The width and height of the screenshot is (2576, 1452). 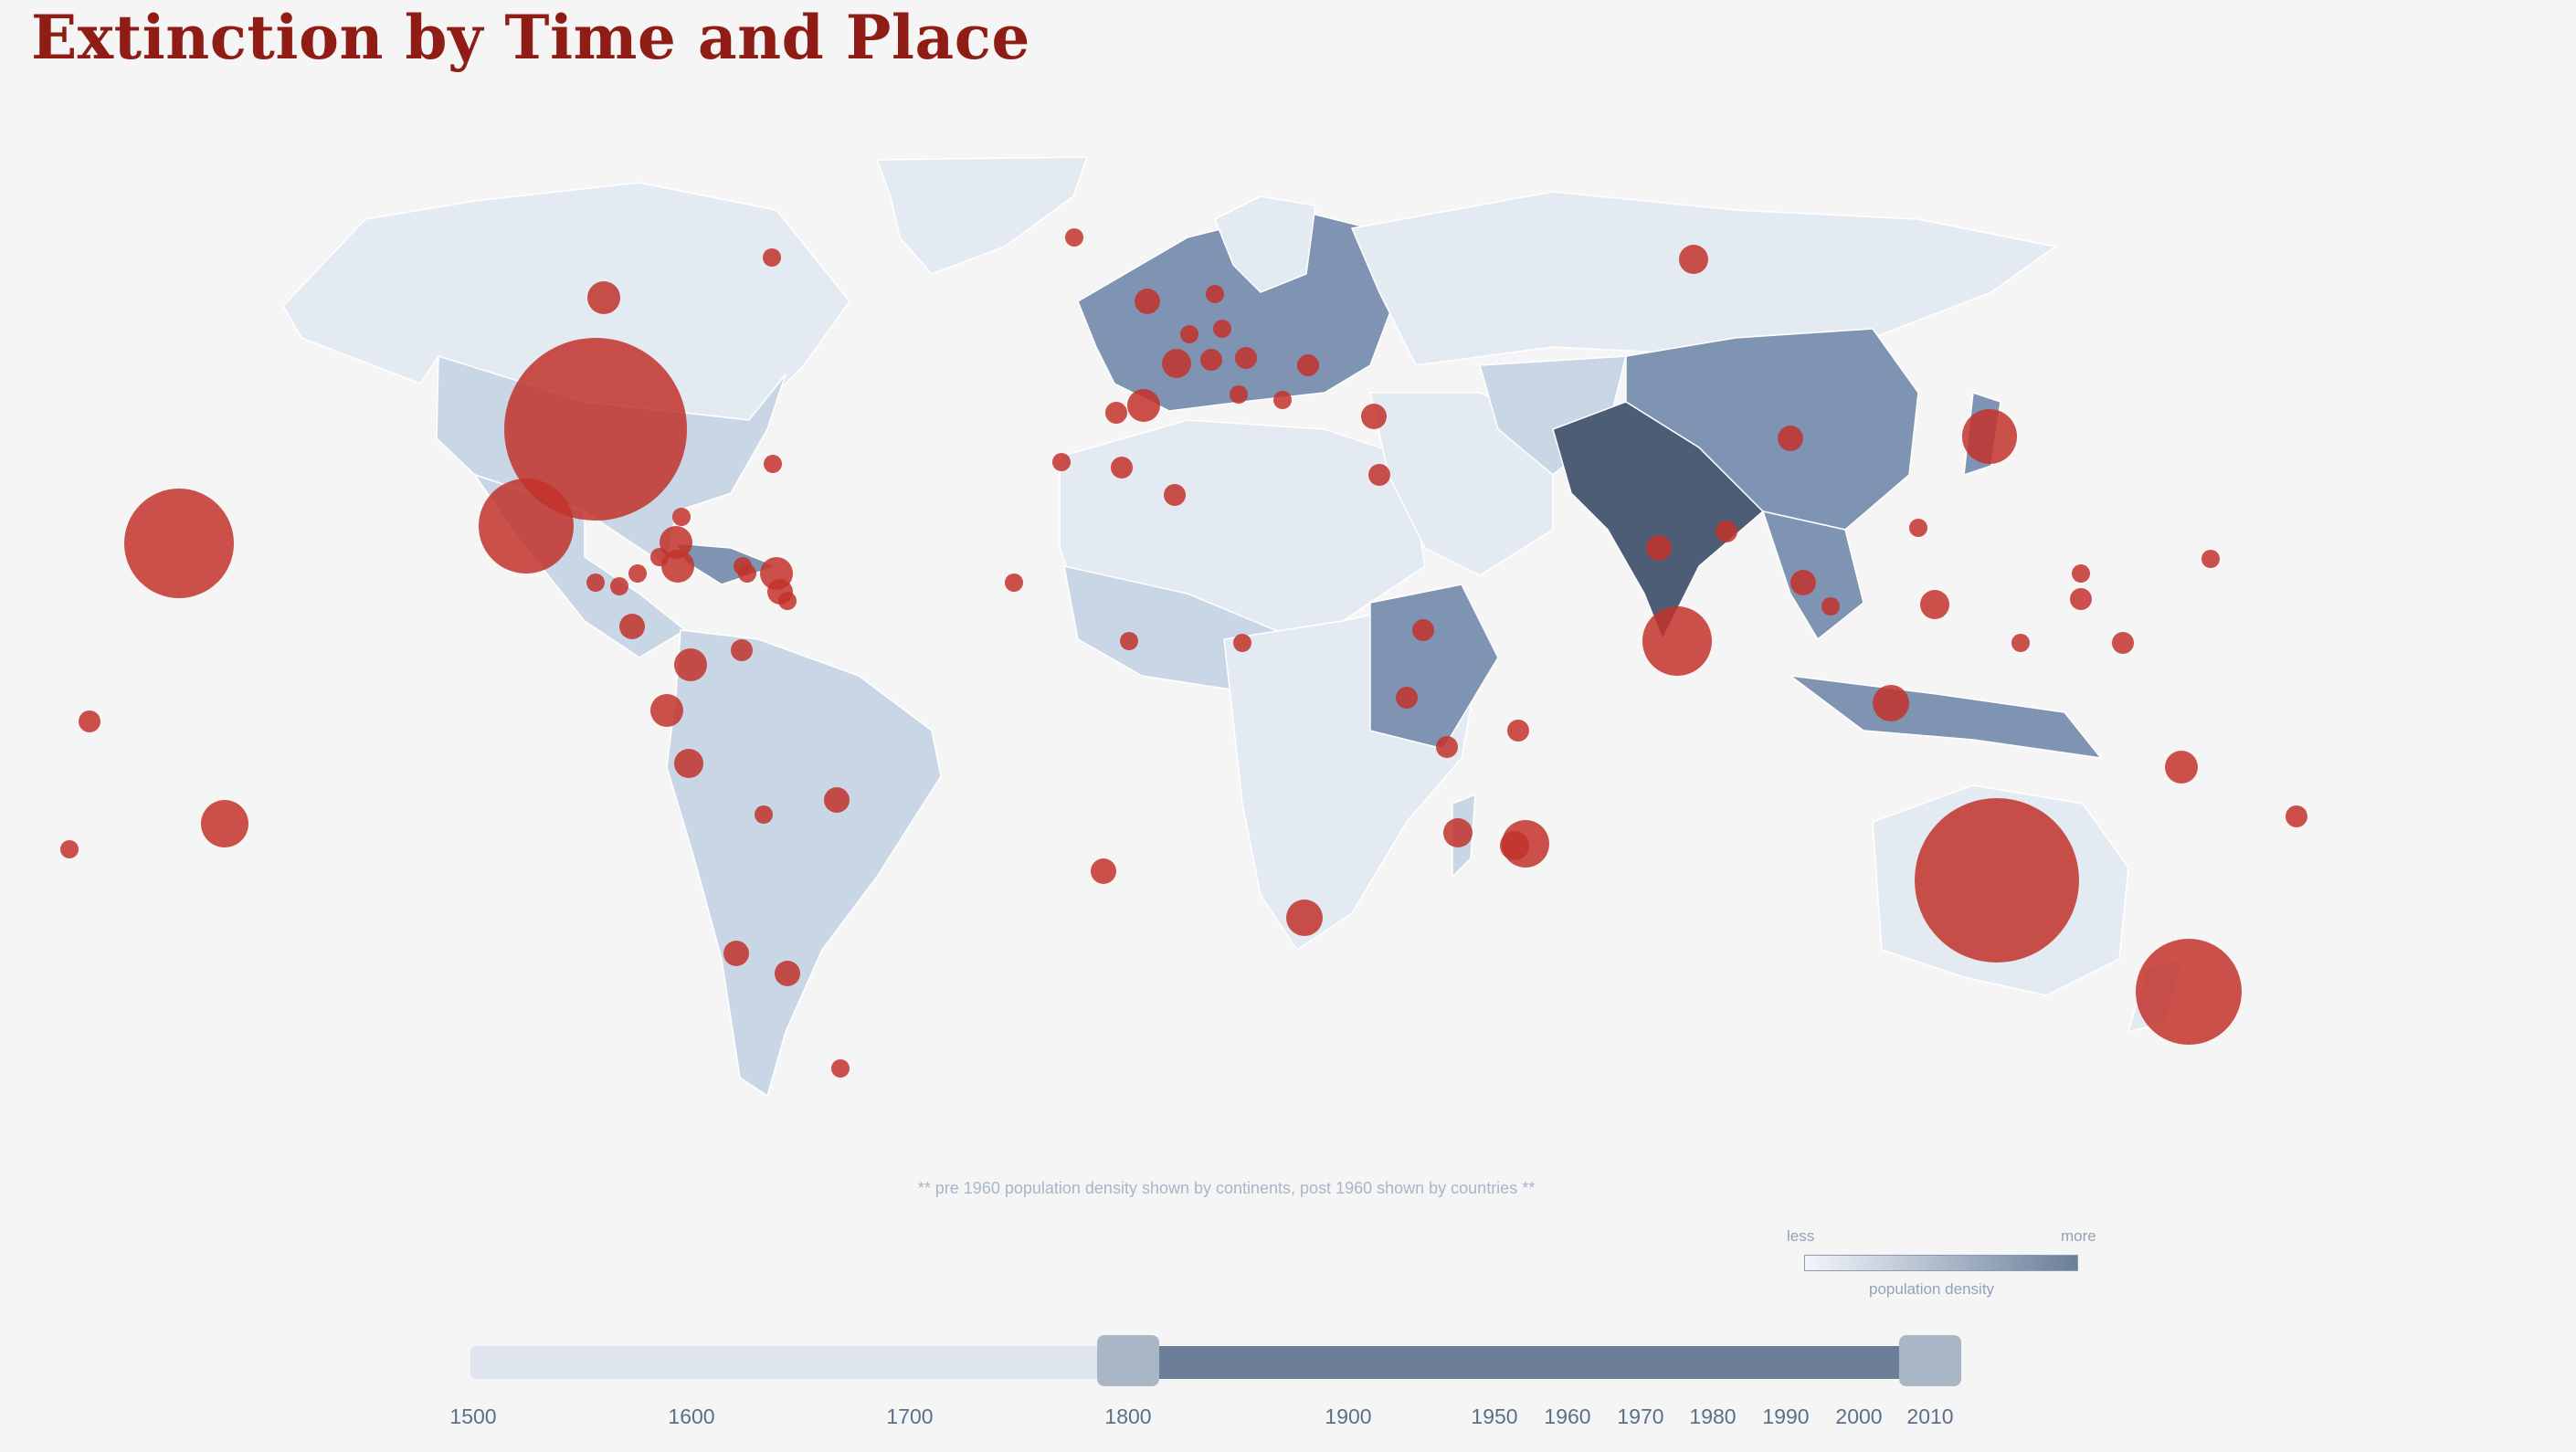 I want to click on year-tick-label: 1500, so click(x=473, y=1417).